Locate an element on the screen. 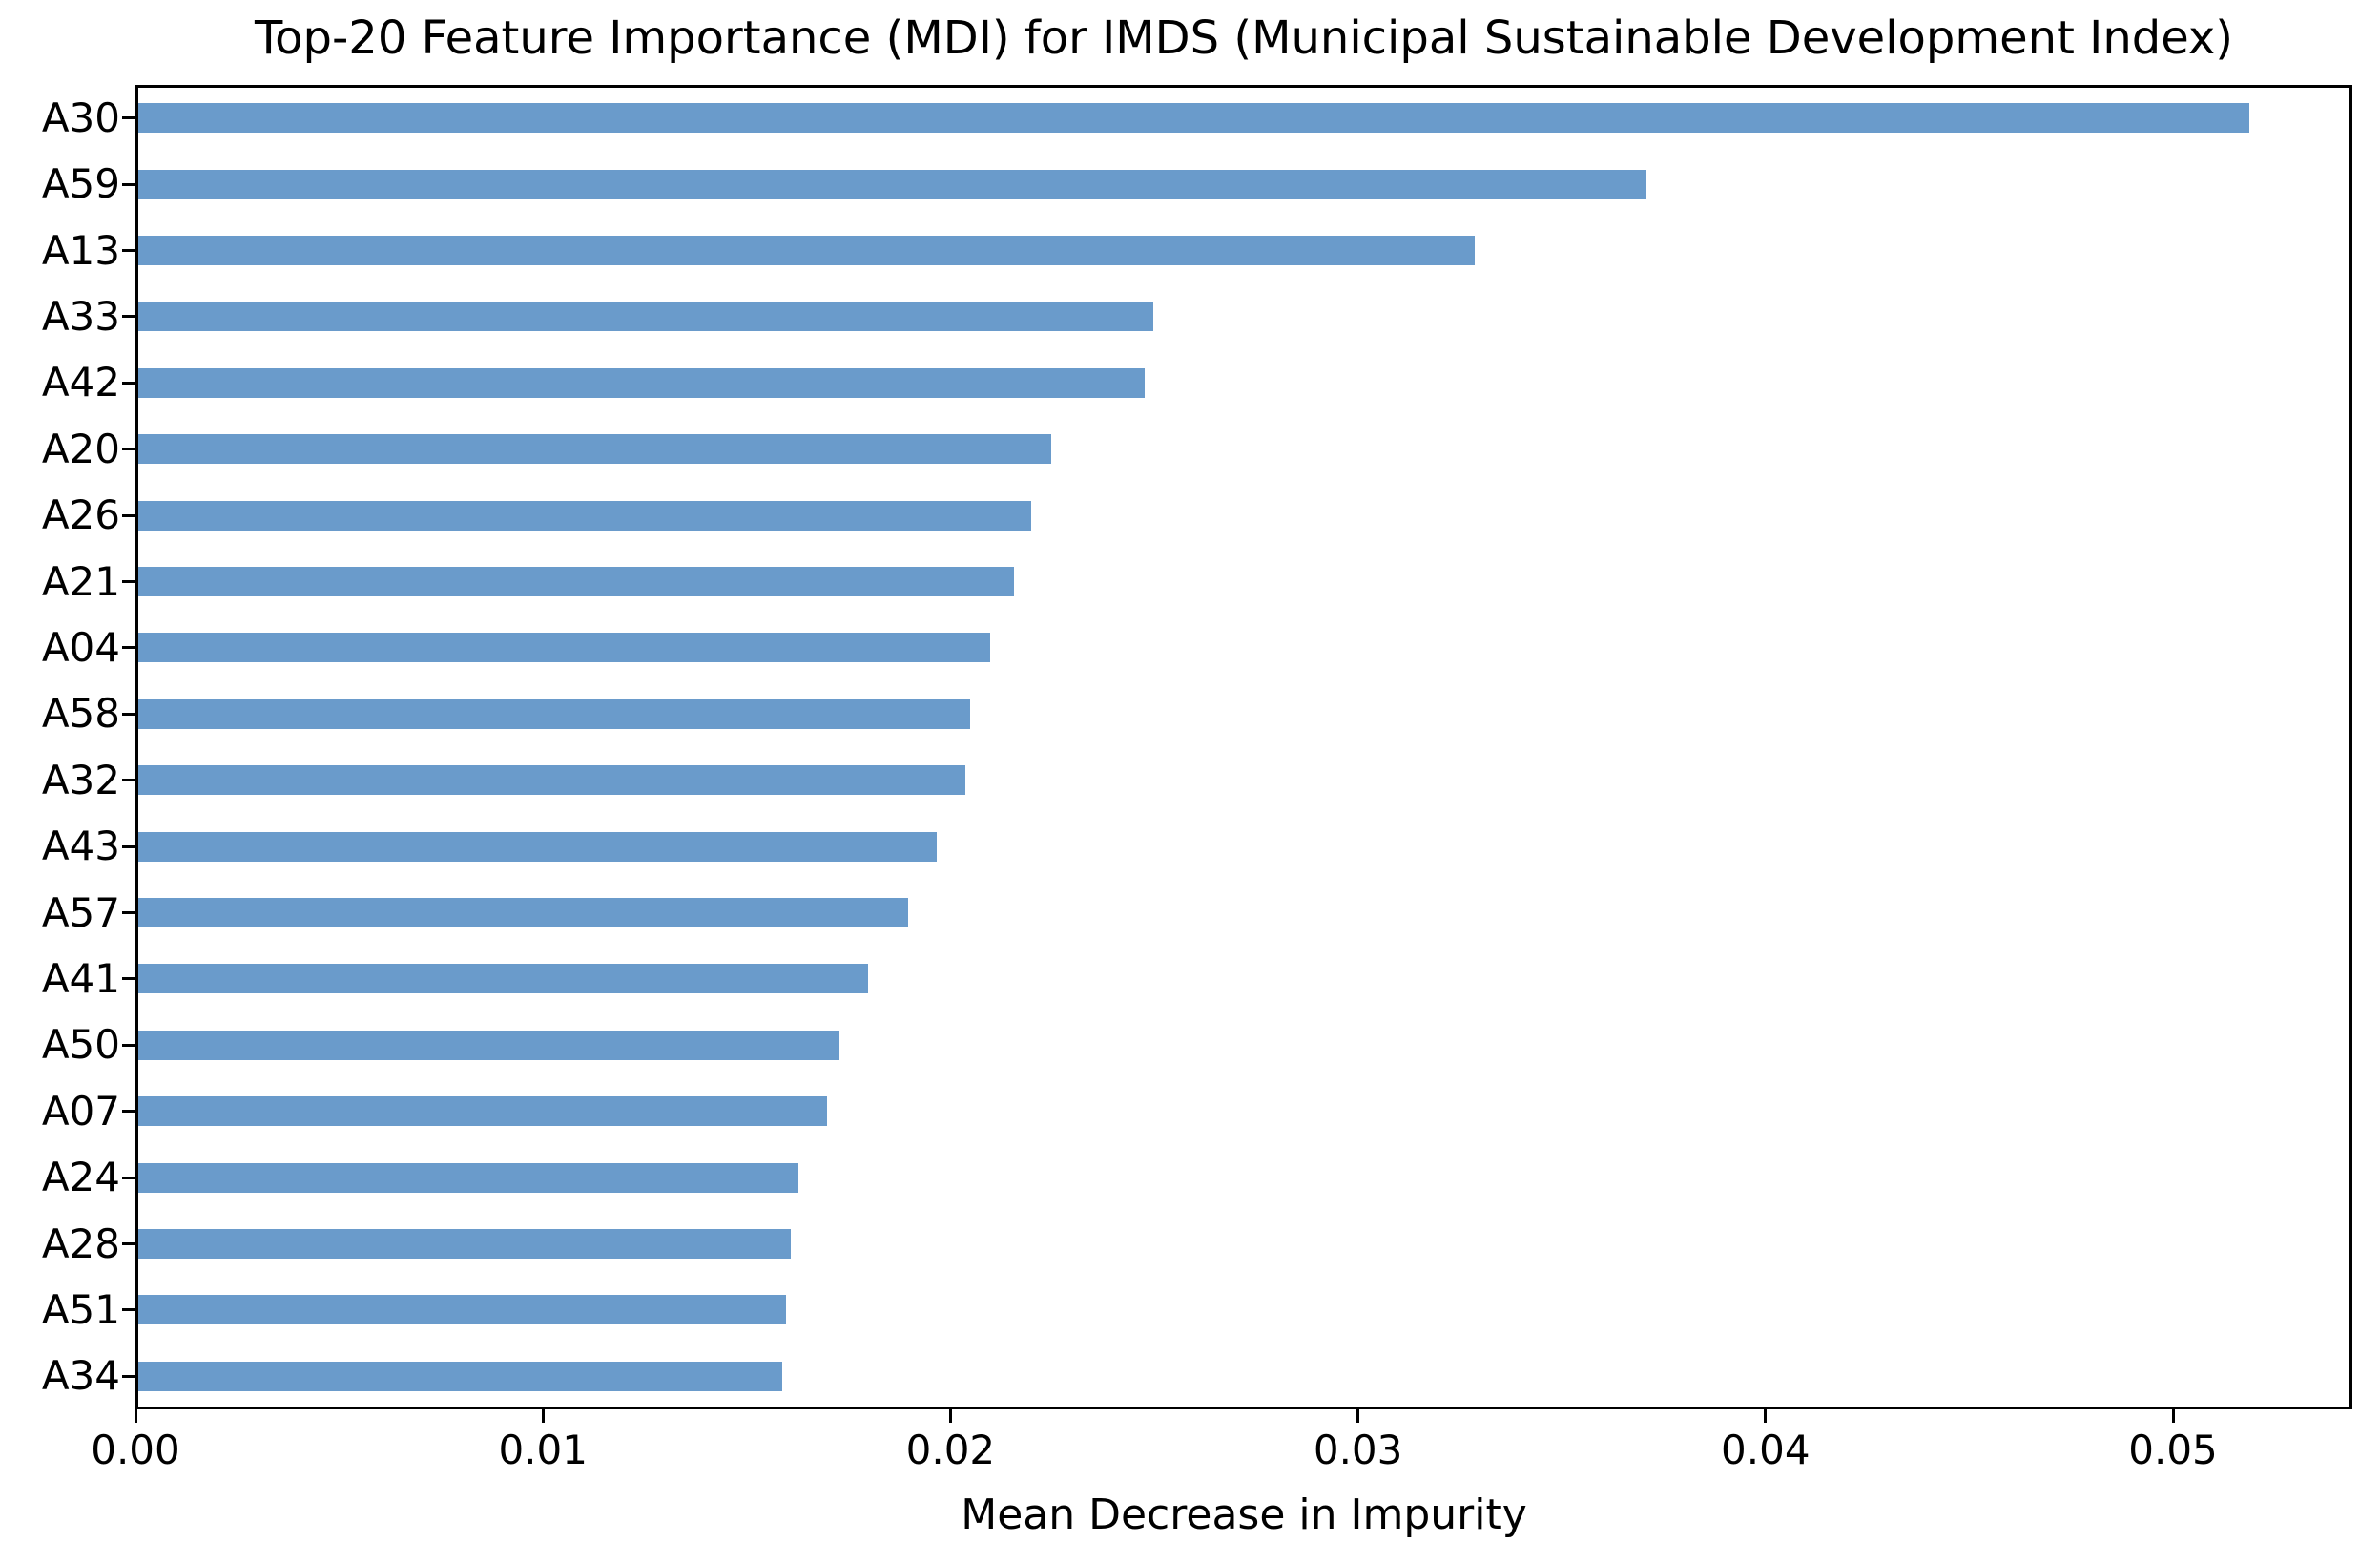 The image size is (2380, 1563). y-tick-label-A13: A13 is located at coordinates (80, 250).